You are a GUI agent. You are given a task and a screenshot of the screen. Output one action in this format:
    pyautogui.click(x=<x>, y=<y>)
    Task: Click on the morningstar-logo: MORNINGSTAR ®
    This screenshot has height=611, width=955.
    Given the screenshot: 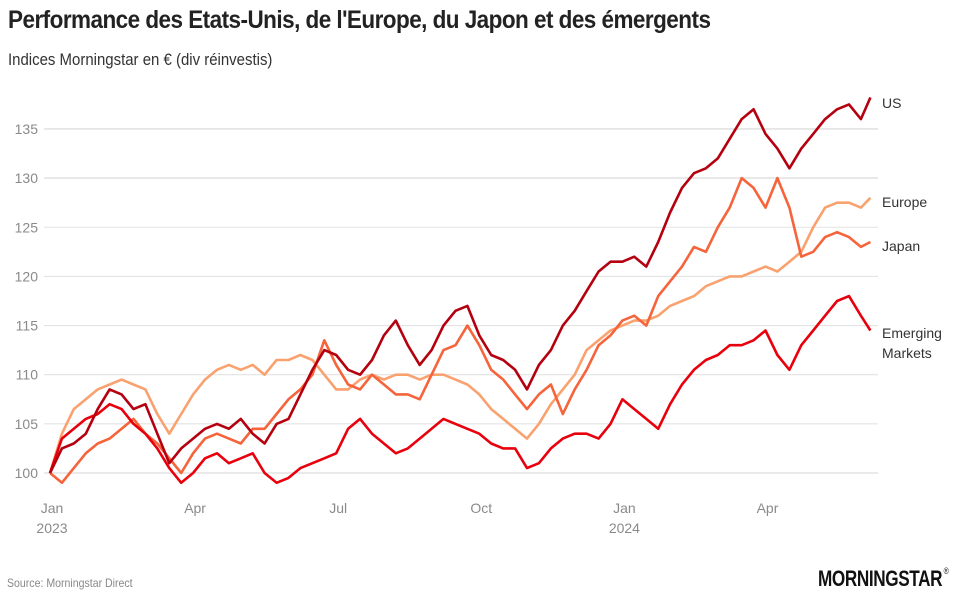 What is the action you would take?
    pyautogui.click(x=883, y=579)
    